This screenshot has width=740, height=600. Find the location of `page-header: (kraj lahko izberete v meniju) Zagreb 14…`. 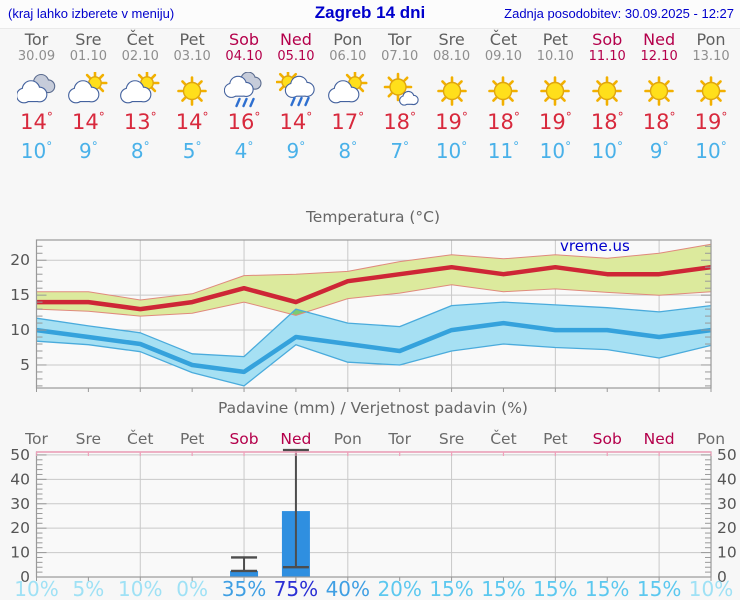

page-header: (kraj lahko izberete v meniju) Zagreb 14… is located at coordinates (370, 14).